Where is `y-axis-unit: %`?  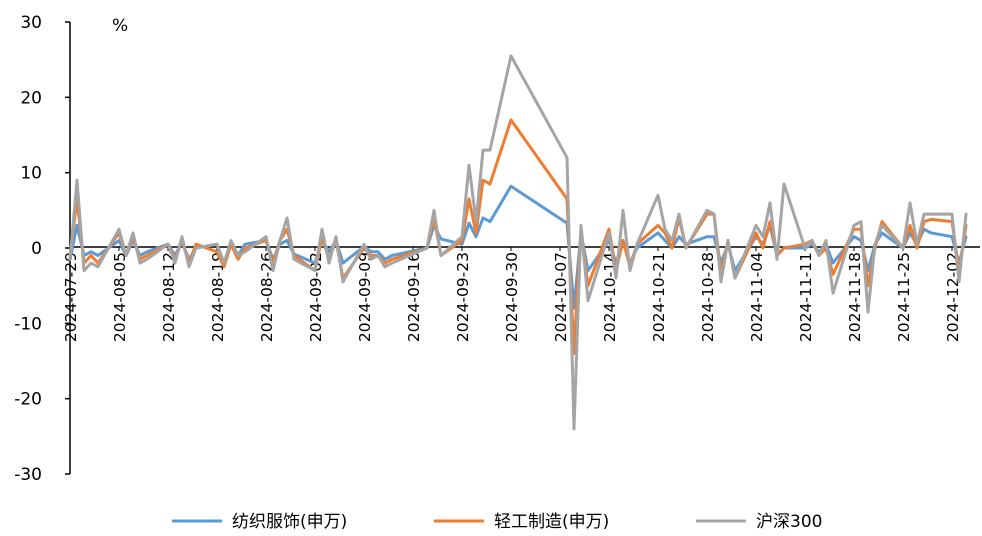 y-axis-unit: % is located at coordinates (120, 26).